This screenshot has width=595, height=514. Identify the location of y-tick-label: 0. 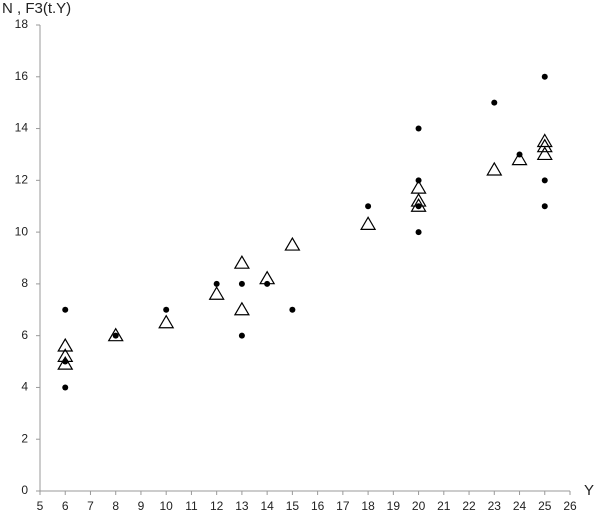
(24, 490).